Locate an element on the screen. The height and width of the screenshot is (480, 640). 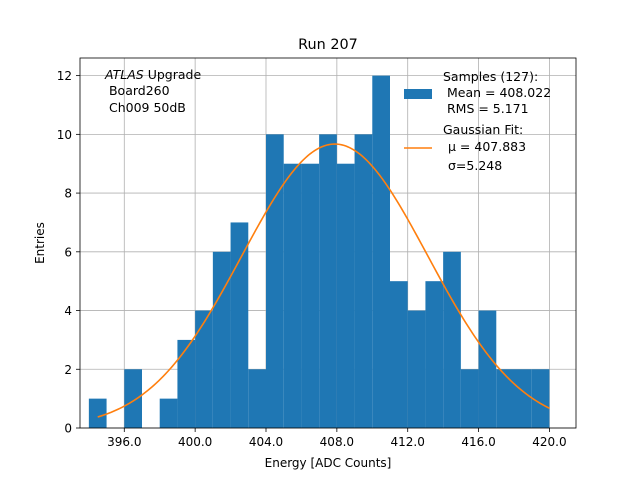
legend-fit-line-3: σ=5.248 is located at coordinates (475, 165).